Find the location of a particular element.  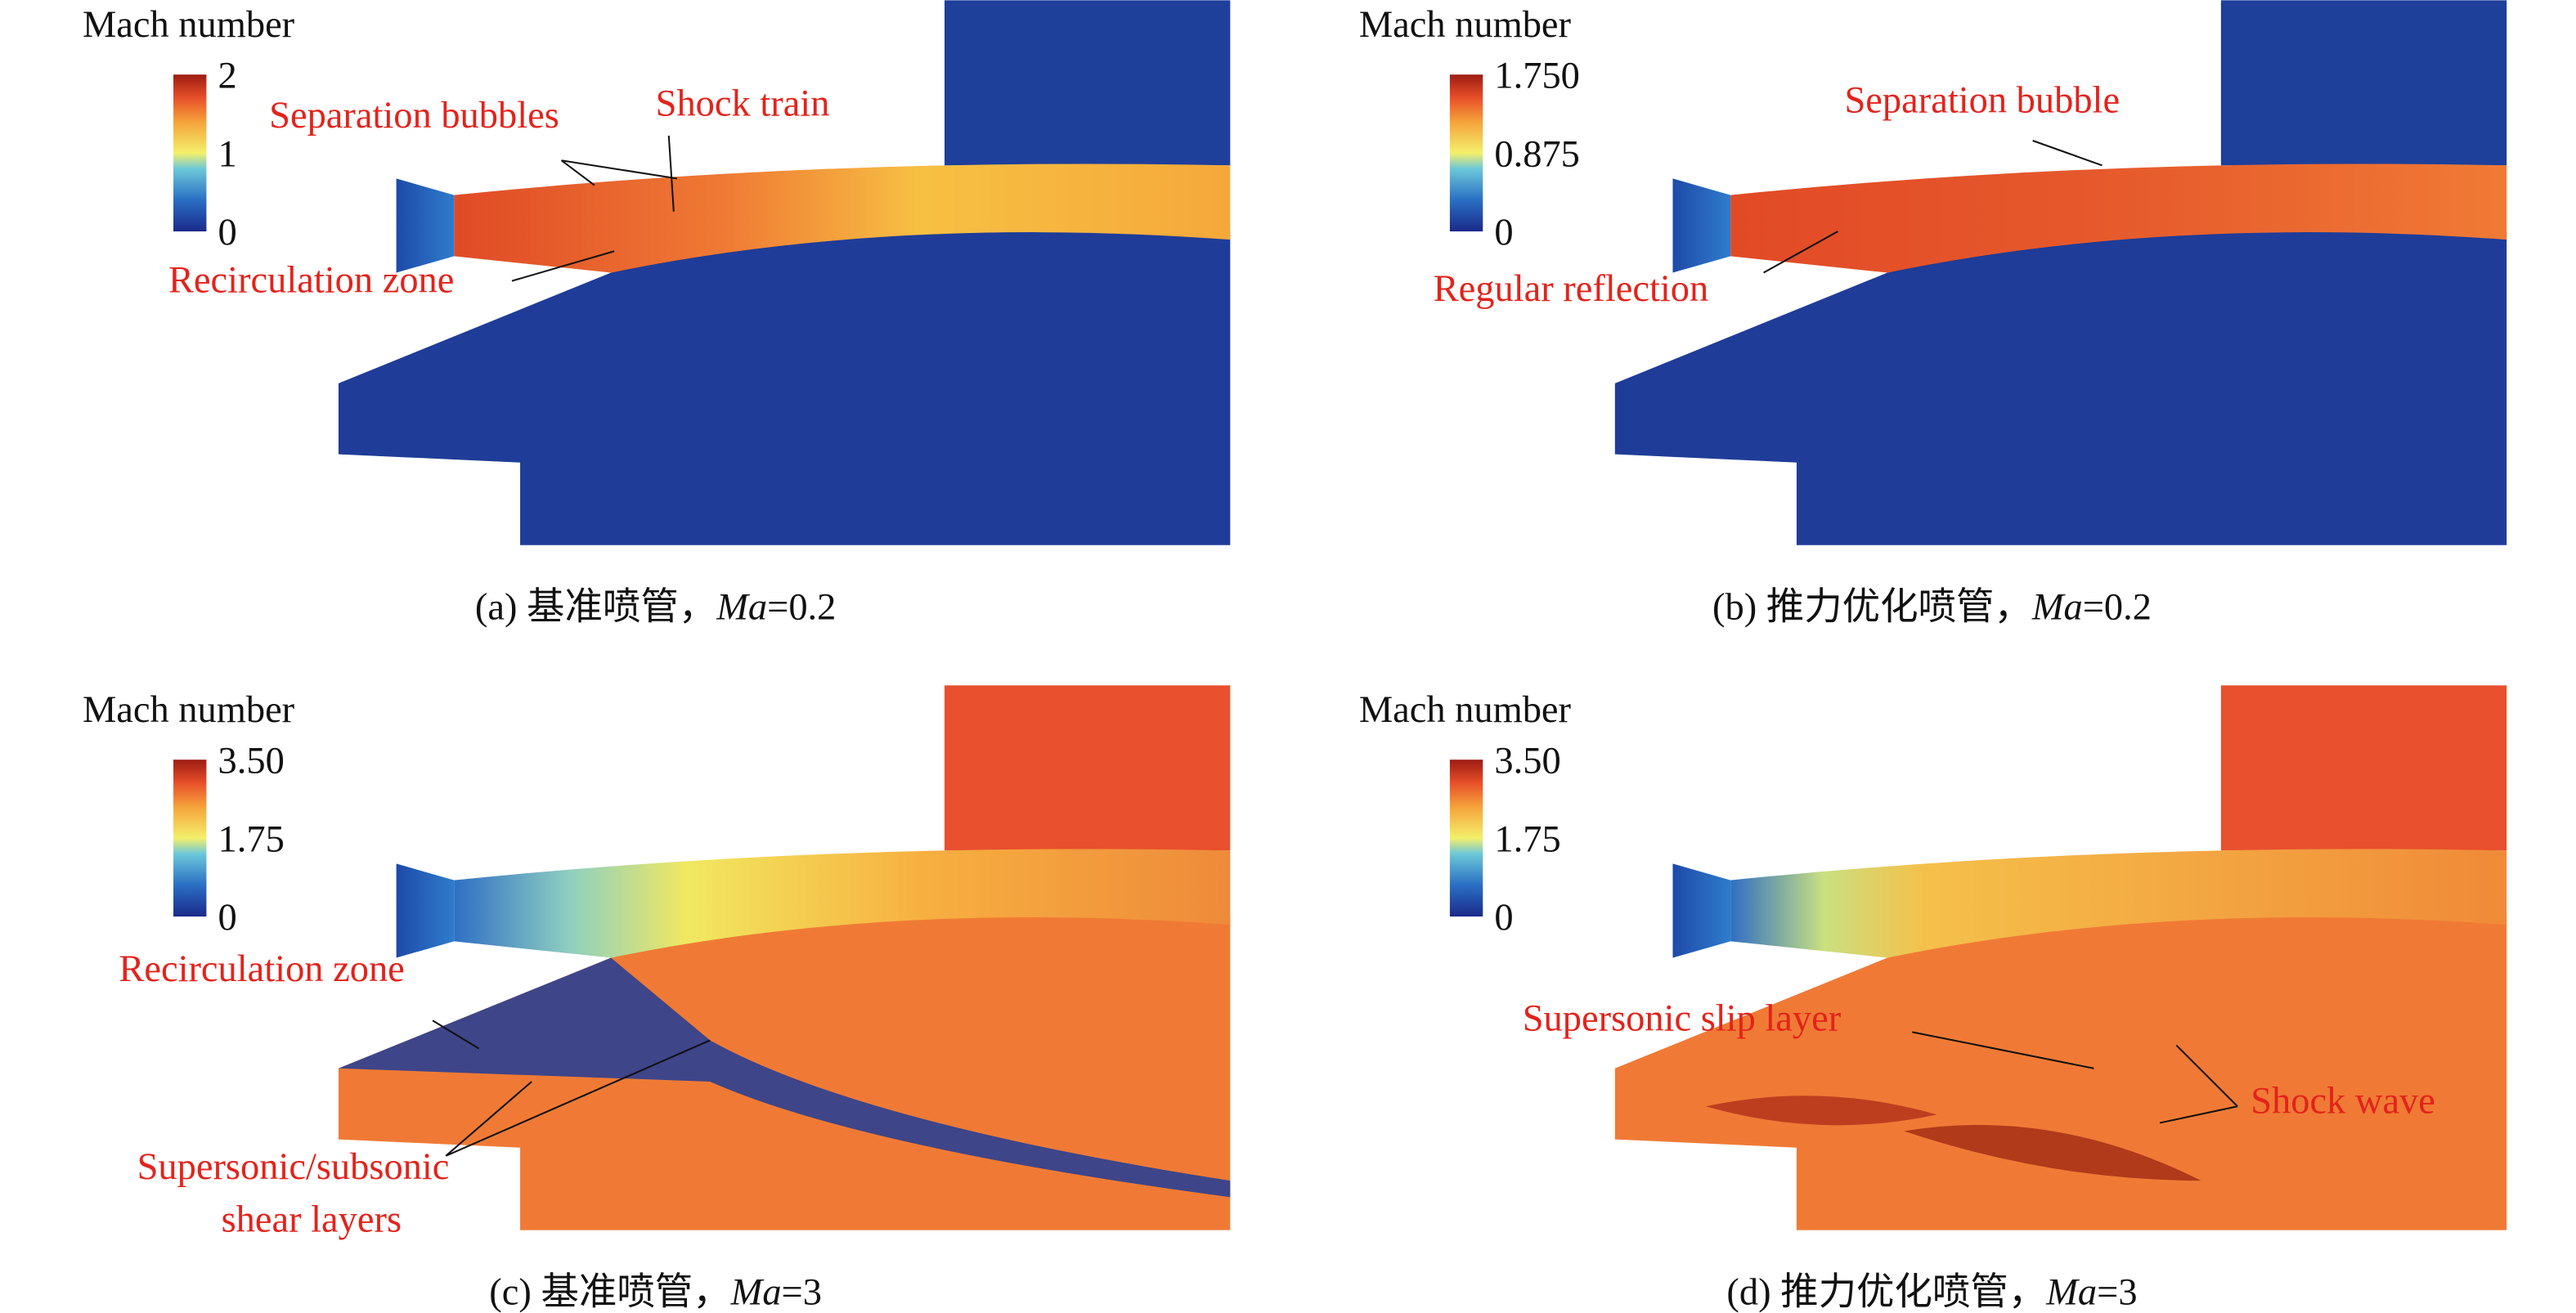

caption: (d) 推力优化喷管，Ma=3 is located at coordinates (1931, 1292).